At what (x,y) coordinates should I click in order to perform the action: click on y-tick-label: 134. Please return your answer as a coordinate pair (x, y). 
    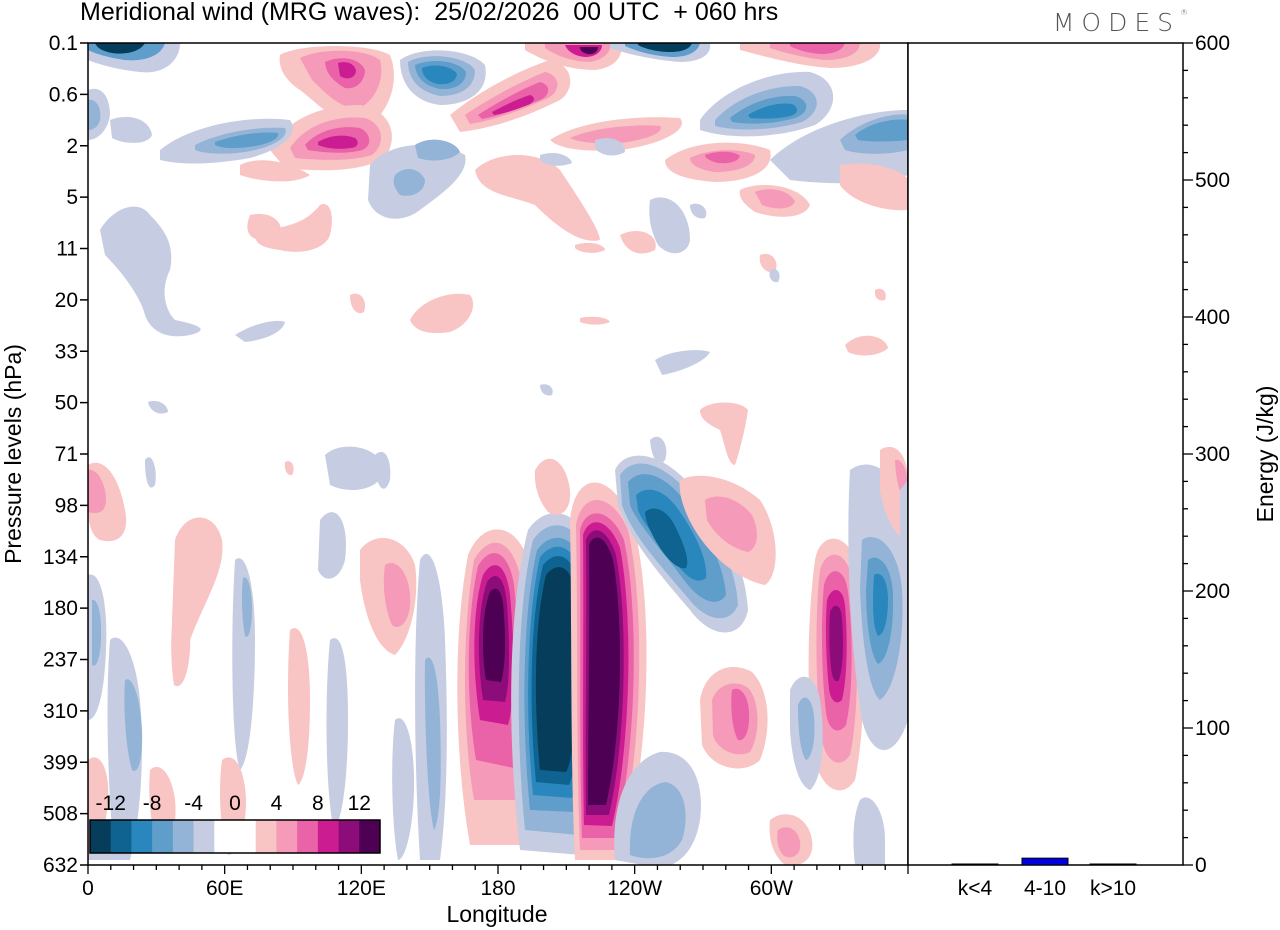
    Looking at the image, I should click on (60, 557).